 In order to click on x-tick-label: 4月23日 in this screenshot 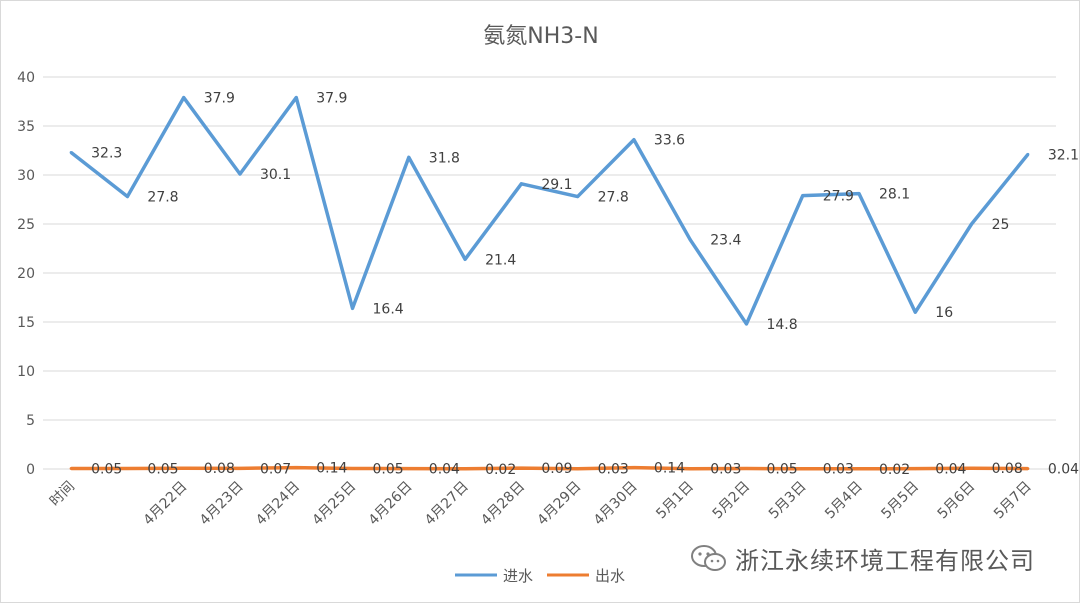, I will do `click(222, 504)`.